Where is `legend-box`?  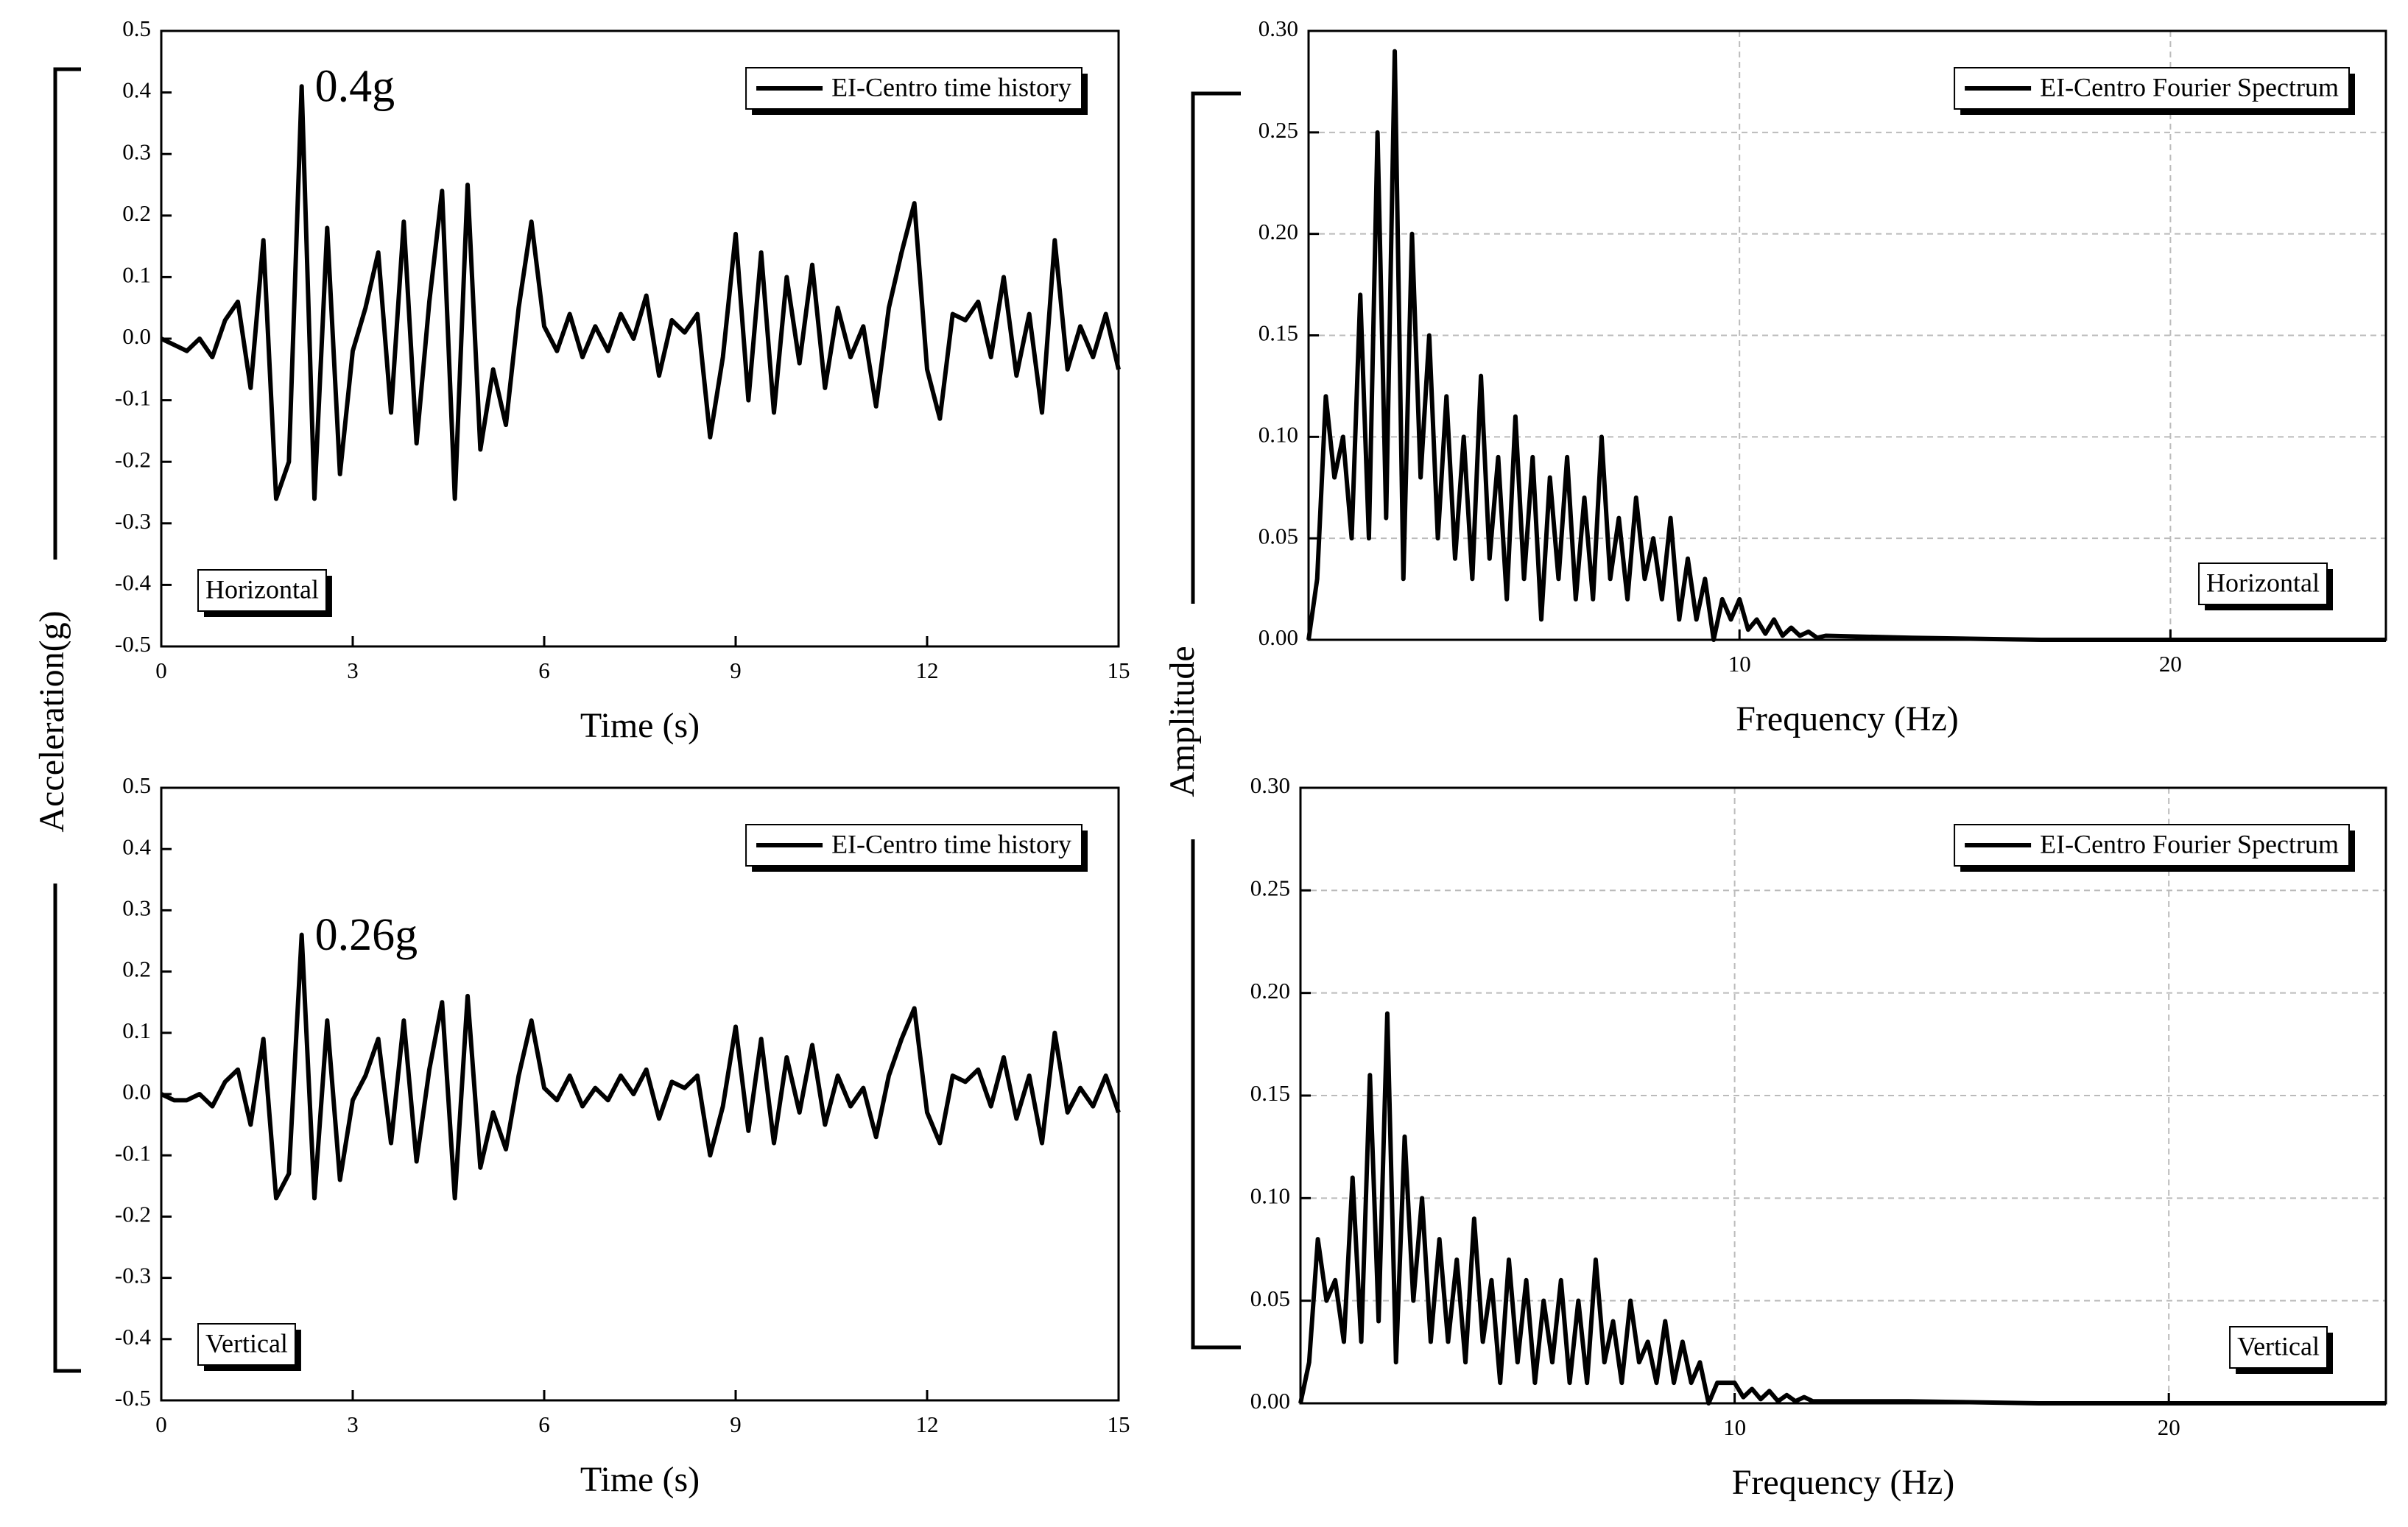 legend-box is located at coordinates (2152, 88).